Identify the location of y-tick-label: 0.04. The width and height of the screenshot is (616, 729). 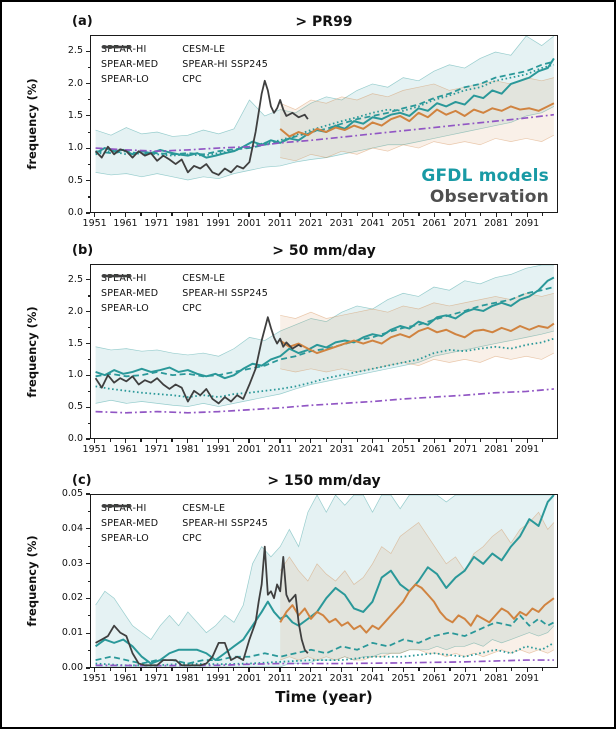
(72, 528).